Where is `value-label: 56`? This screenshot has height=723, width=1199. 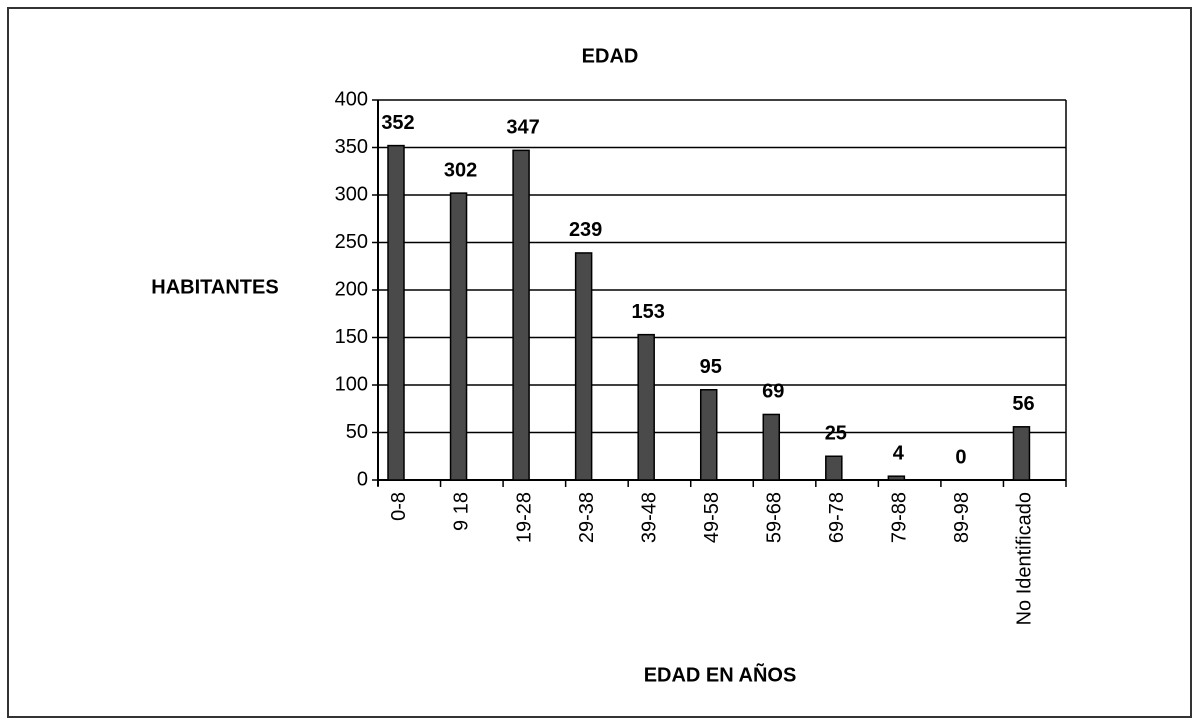
value-label: 56 is located at coordinates (1023, 404).